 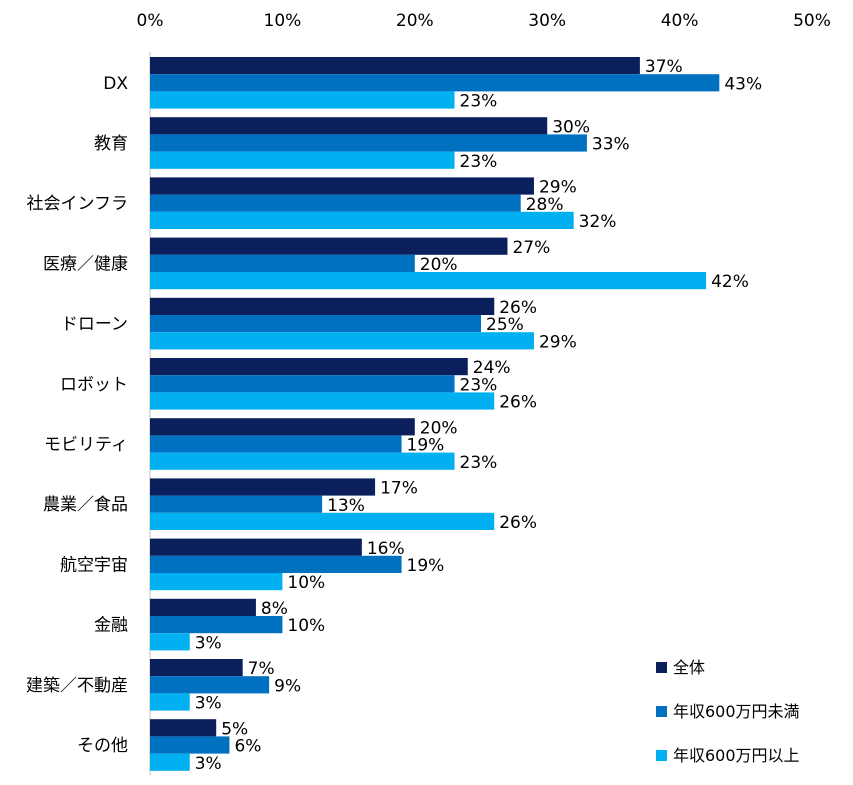 I want to click on data-label: 37%, so click(x=664, y=67).